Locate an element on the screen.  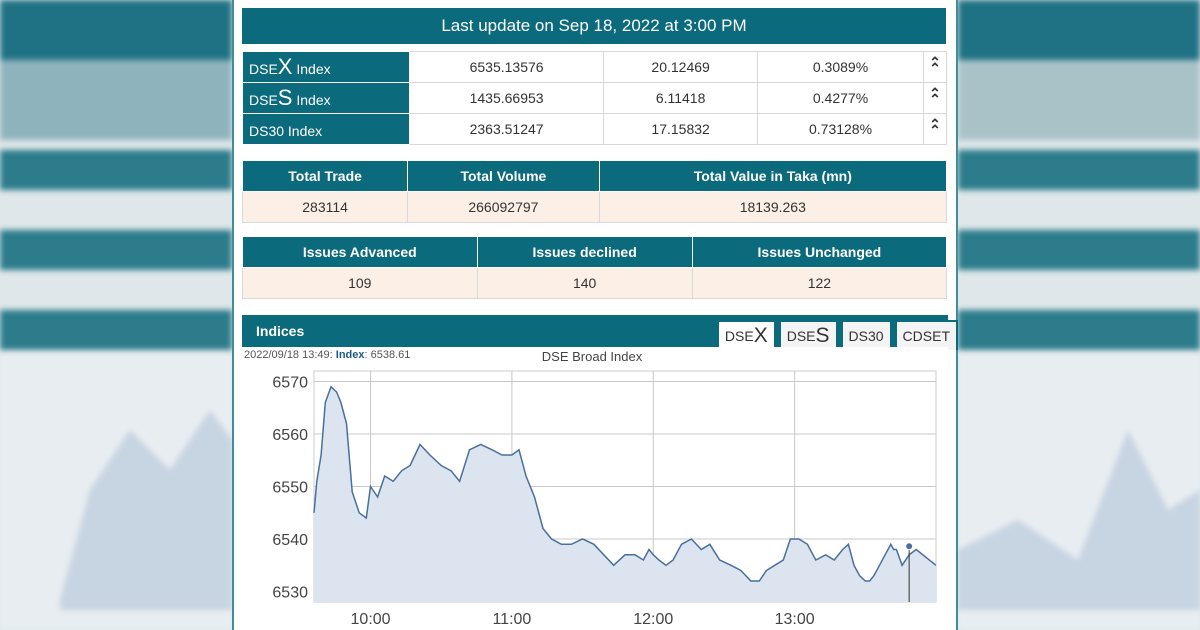
tab-dsex: DSE X is located at coordinates (746, 335).